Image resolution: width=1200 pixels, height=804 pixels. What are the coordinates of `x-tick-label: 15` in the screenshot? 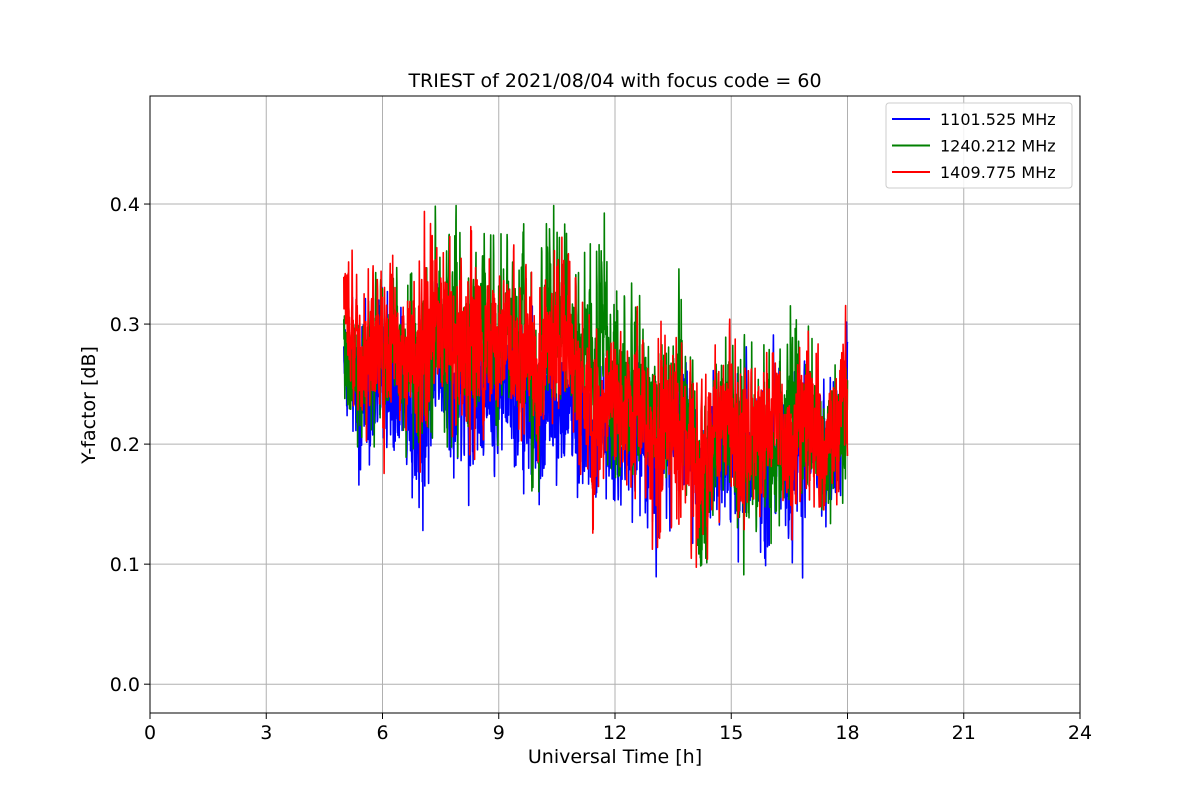 It's located at (731, 733).